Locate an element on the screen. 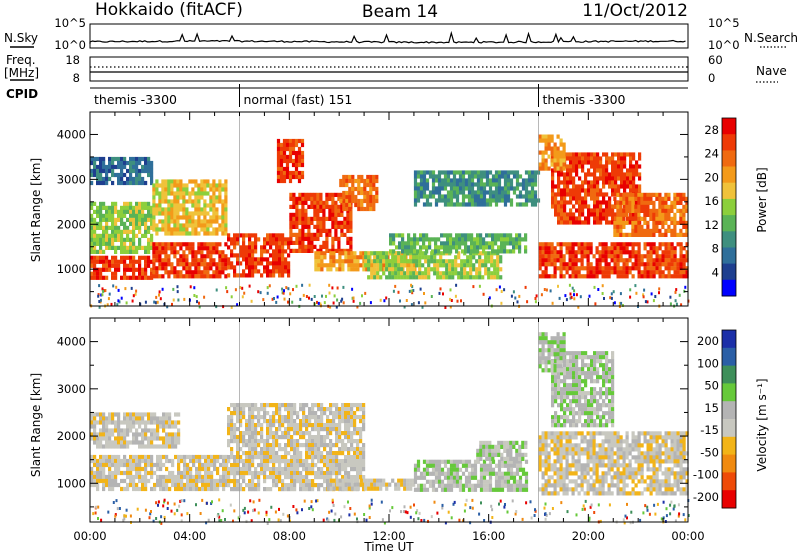  nave-tick-low: 0 is located at coordinates (711, 78).